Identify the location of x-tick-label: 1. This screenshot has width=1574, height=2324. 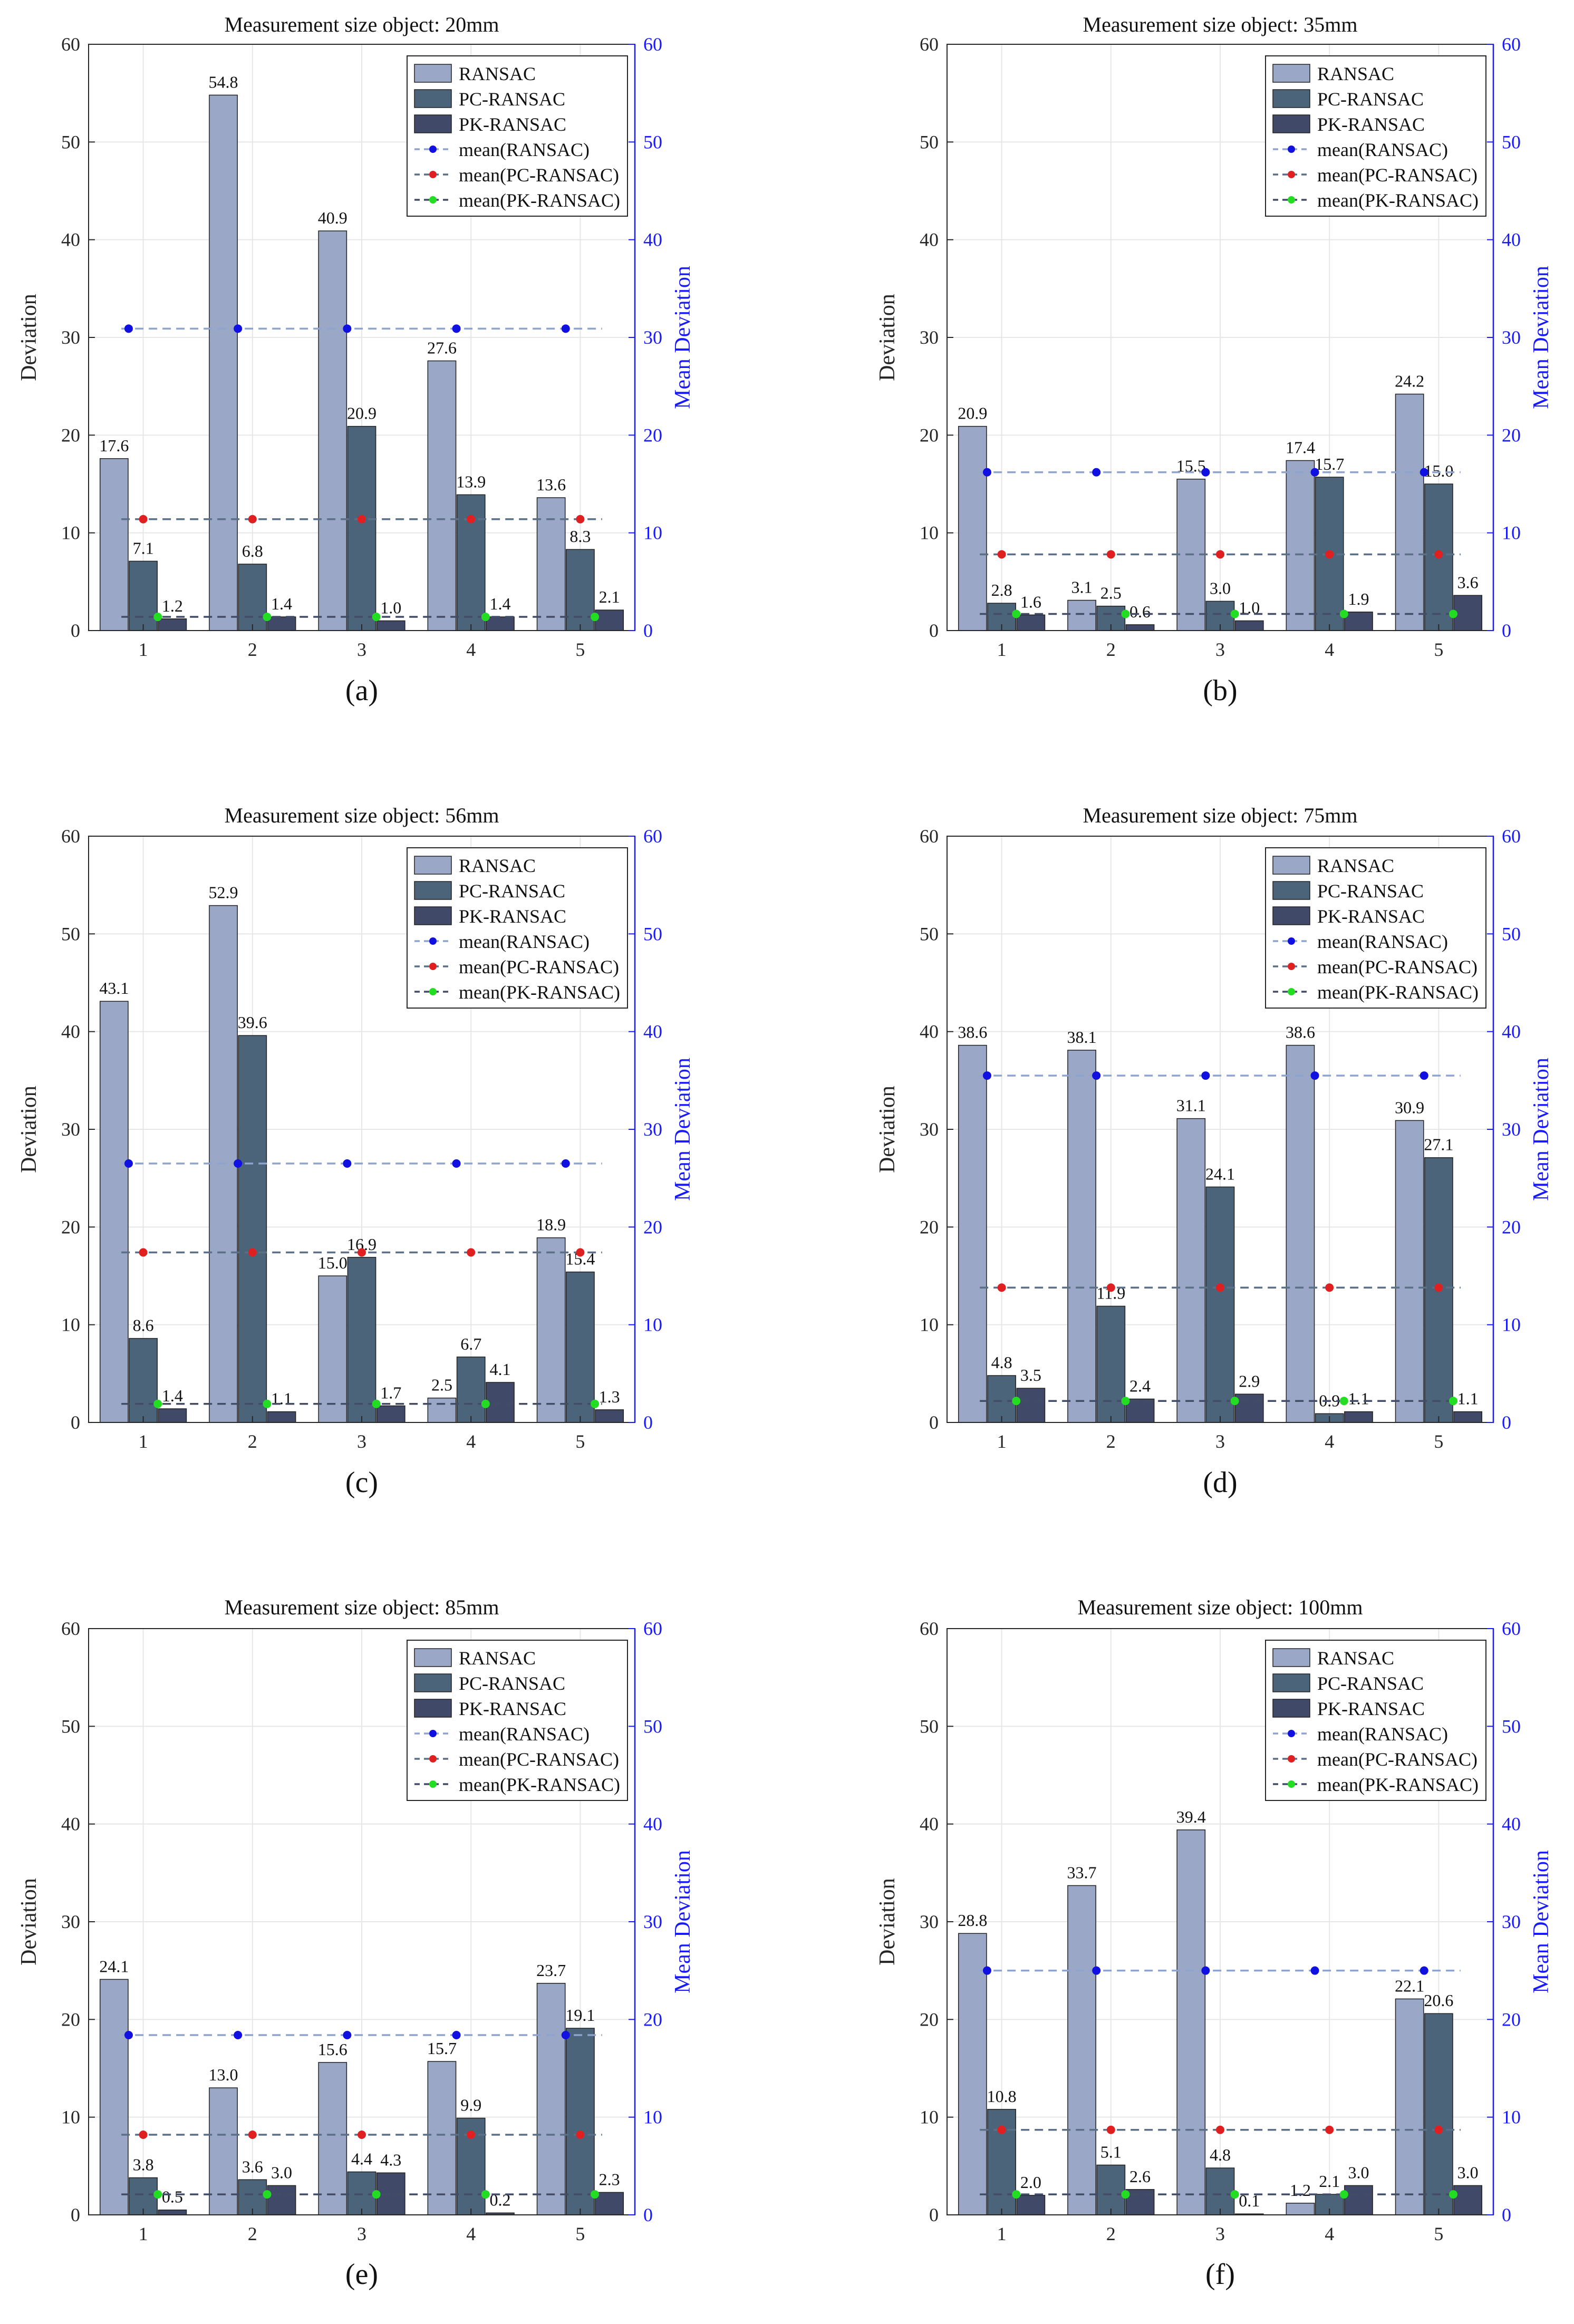
(1002, 650).